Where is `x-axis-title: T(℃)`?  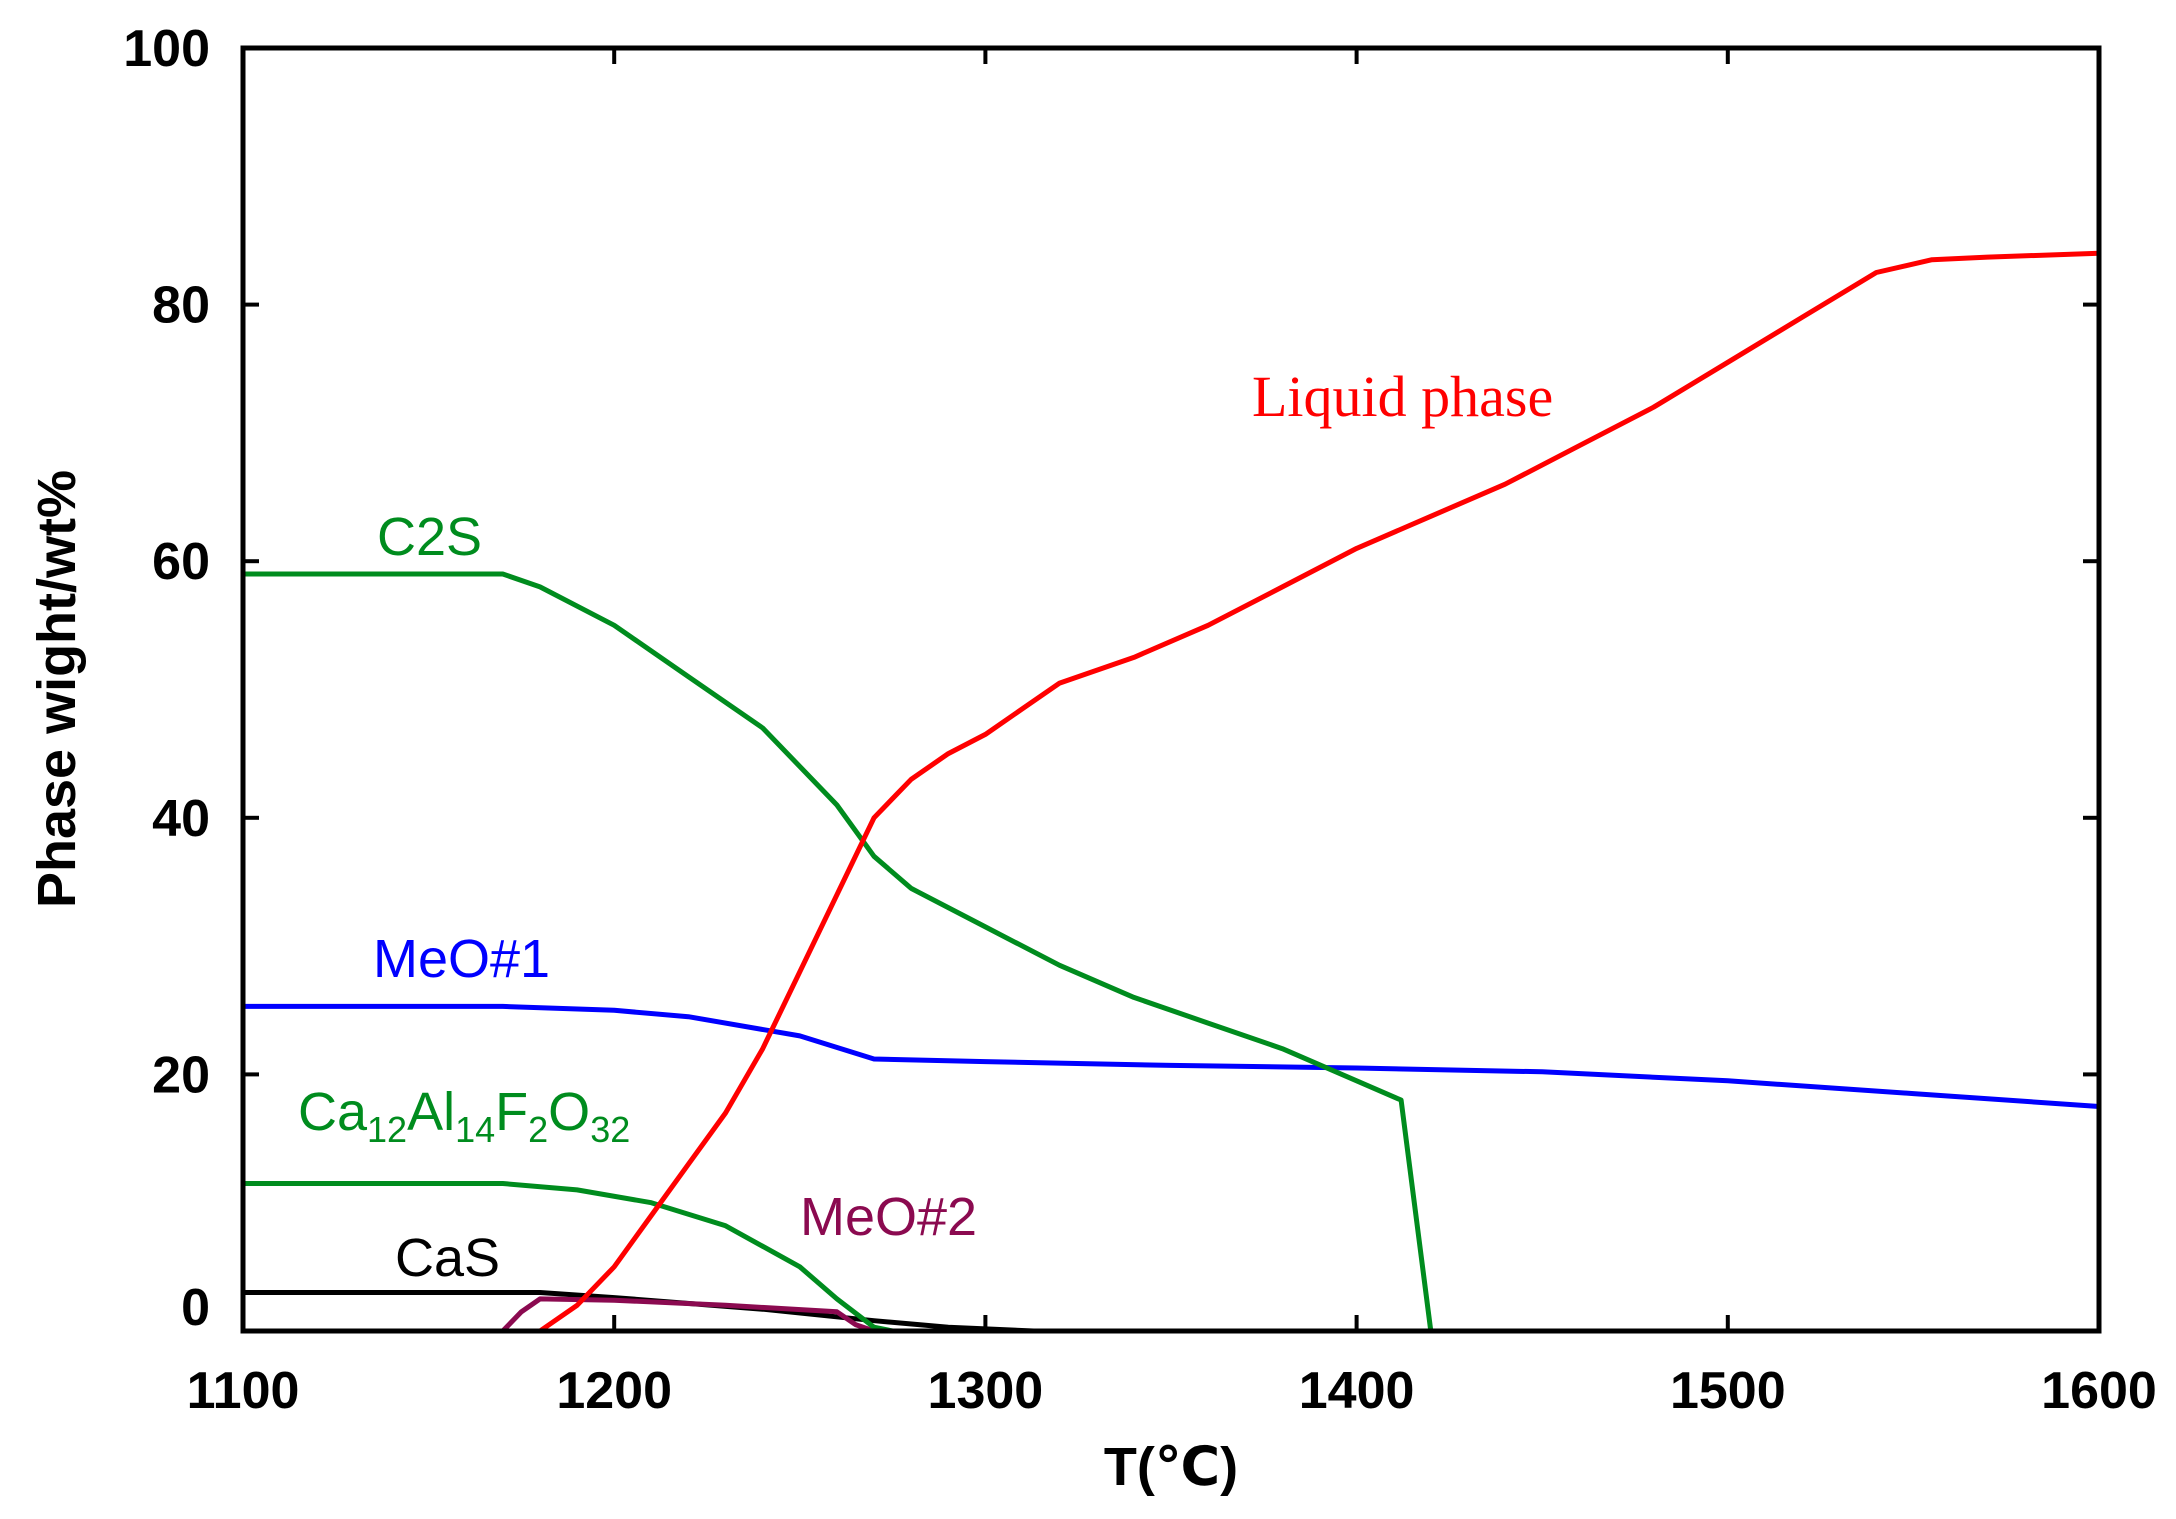 x-axis-title: T(℃) is located at coordinates (1171, 1467).